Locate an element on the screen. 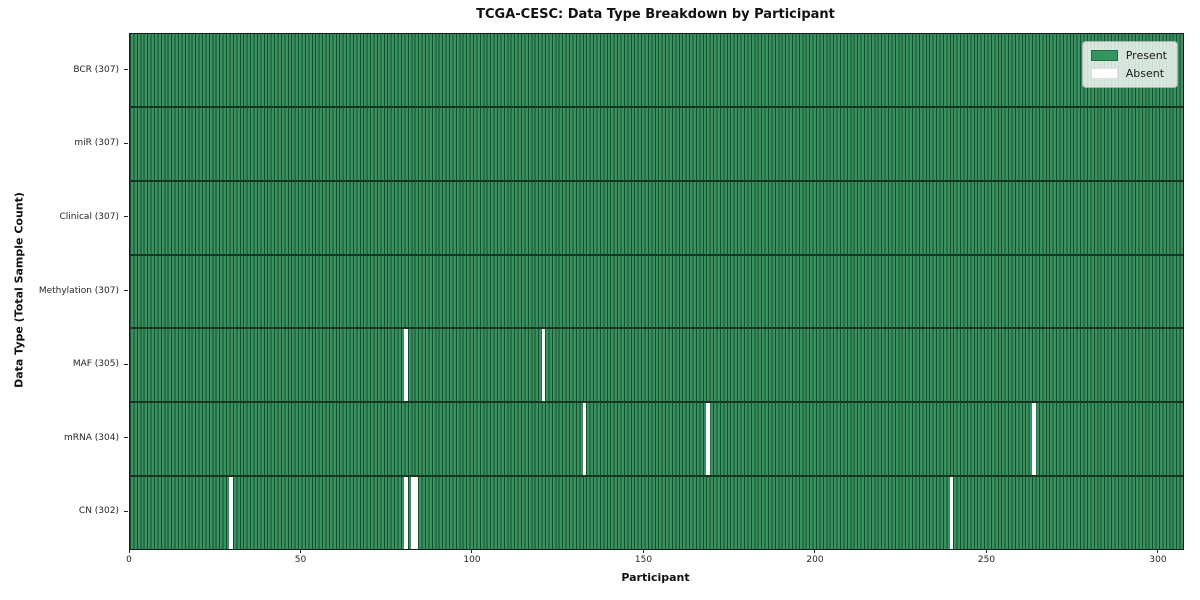 The height and width of the screenshot is (600, 1200). y-tick-label-MAF: MAF (305) is located at coordinates (95, 364).